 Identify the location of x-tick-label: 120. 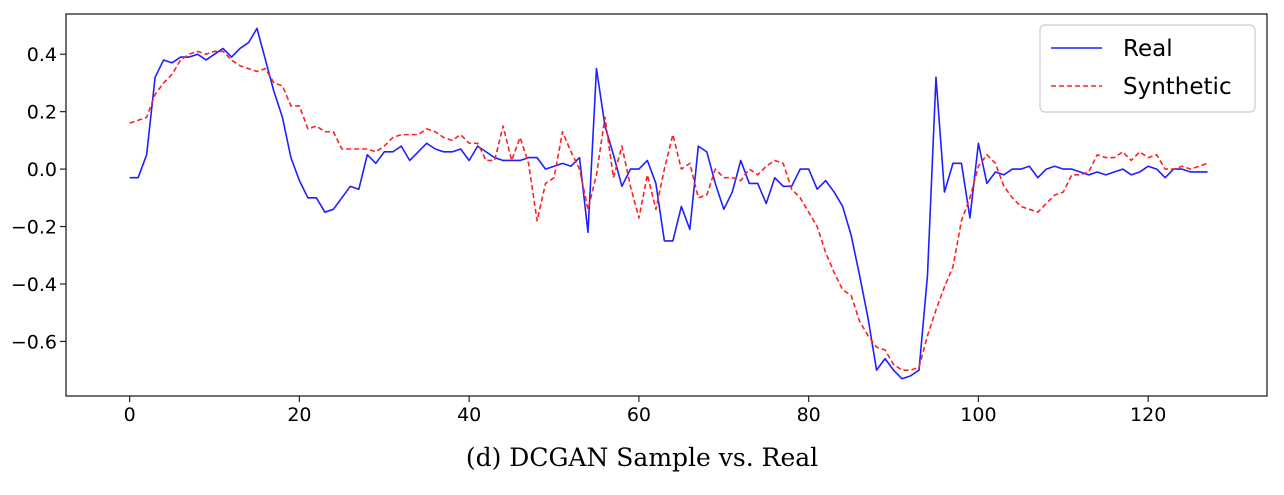
(1148, 415).